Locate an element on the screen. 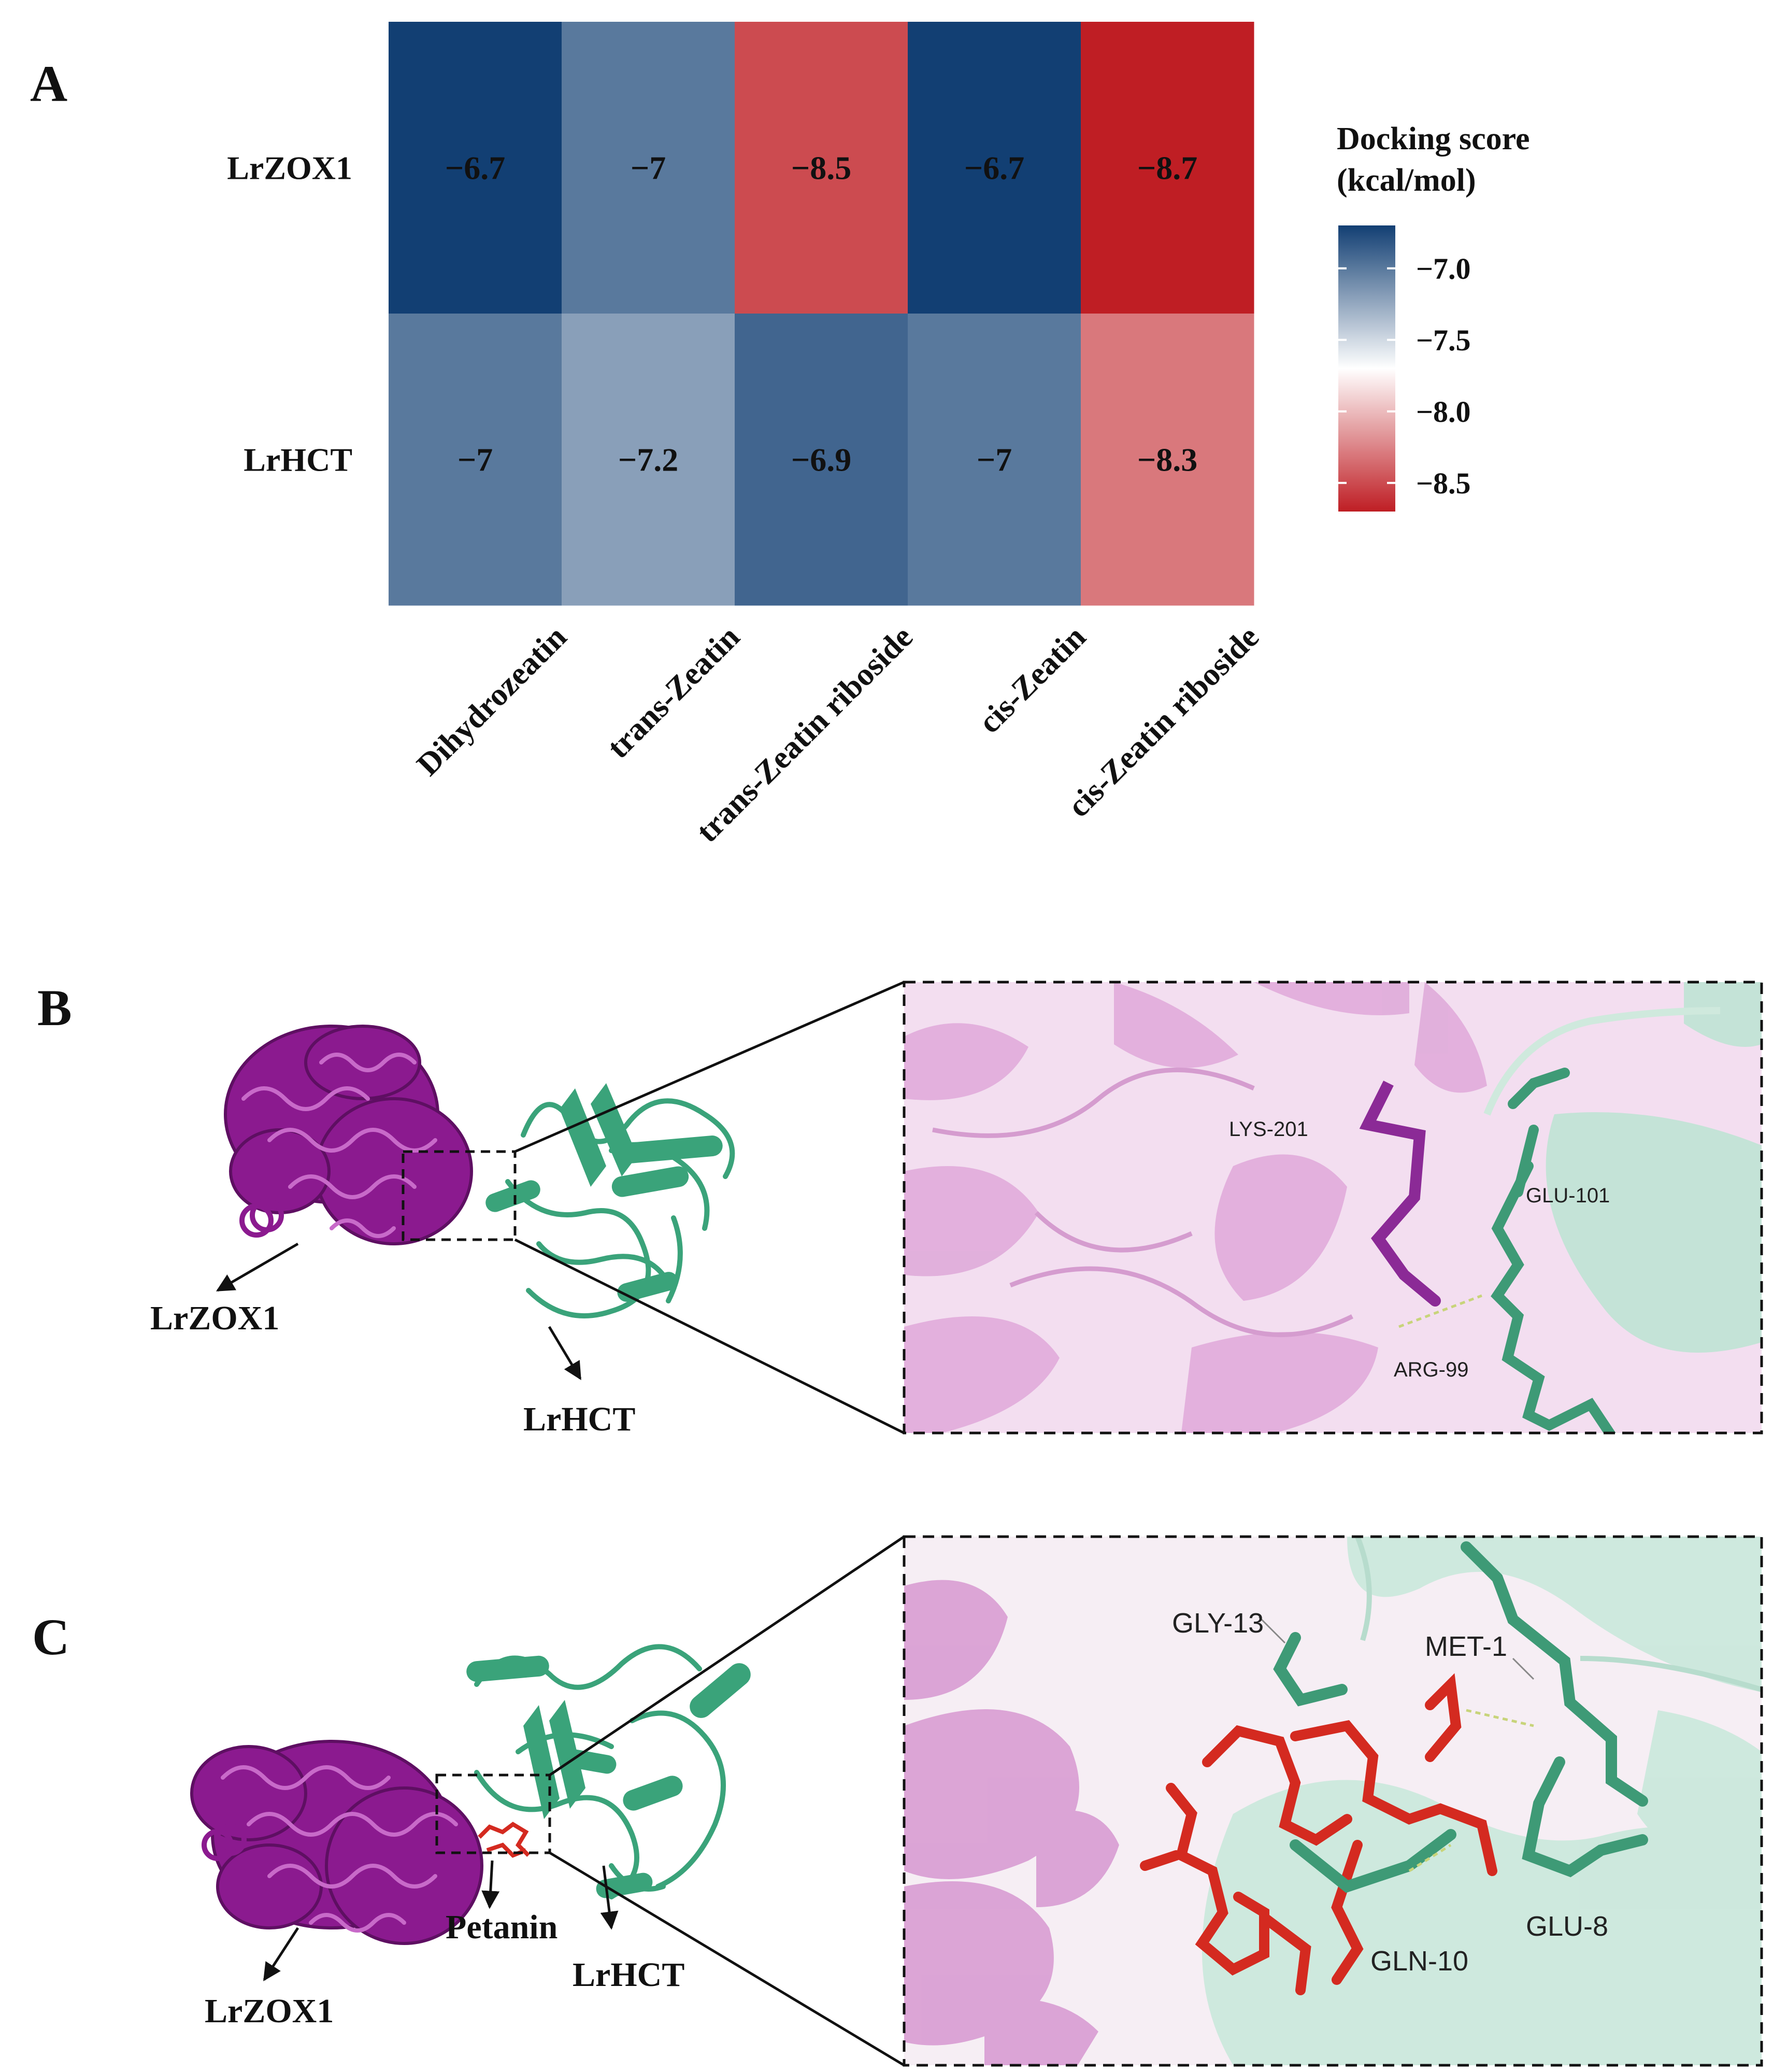  selection-box-b is located at coordinates (459, 1195).